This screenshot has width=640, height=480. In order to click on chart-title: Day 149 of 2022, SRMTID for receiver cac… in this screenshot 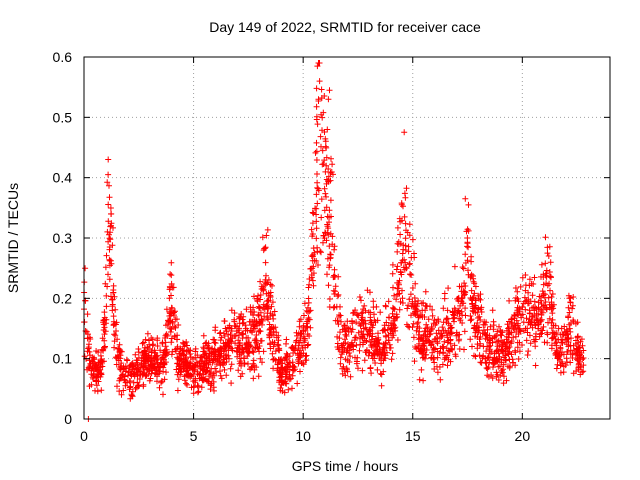, I will do `click(345, 27)`.